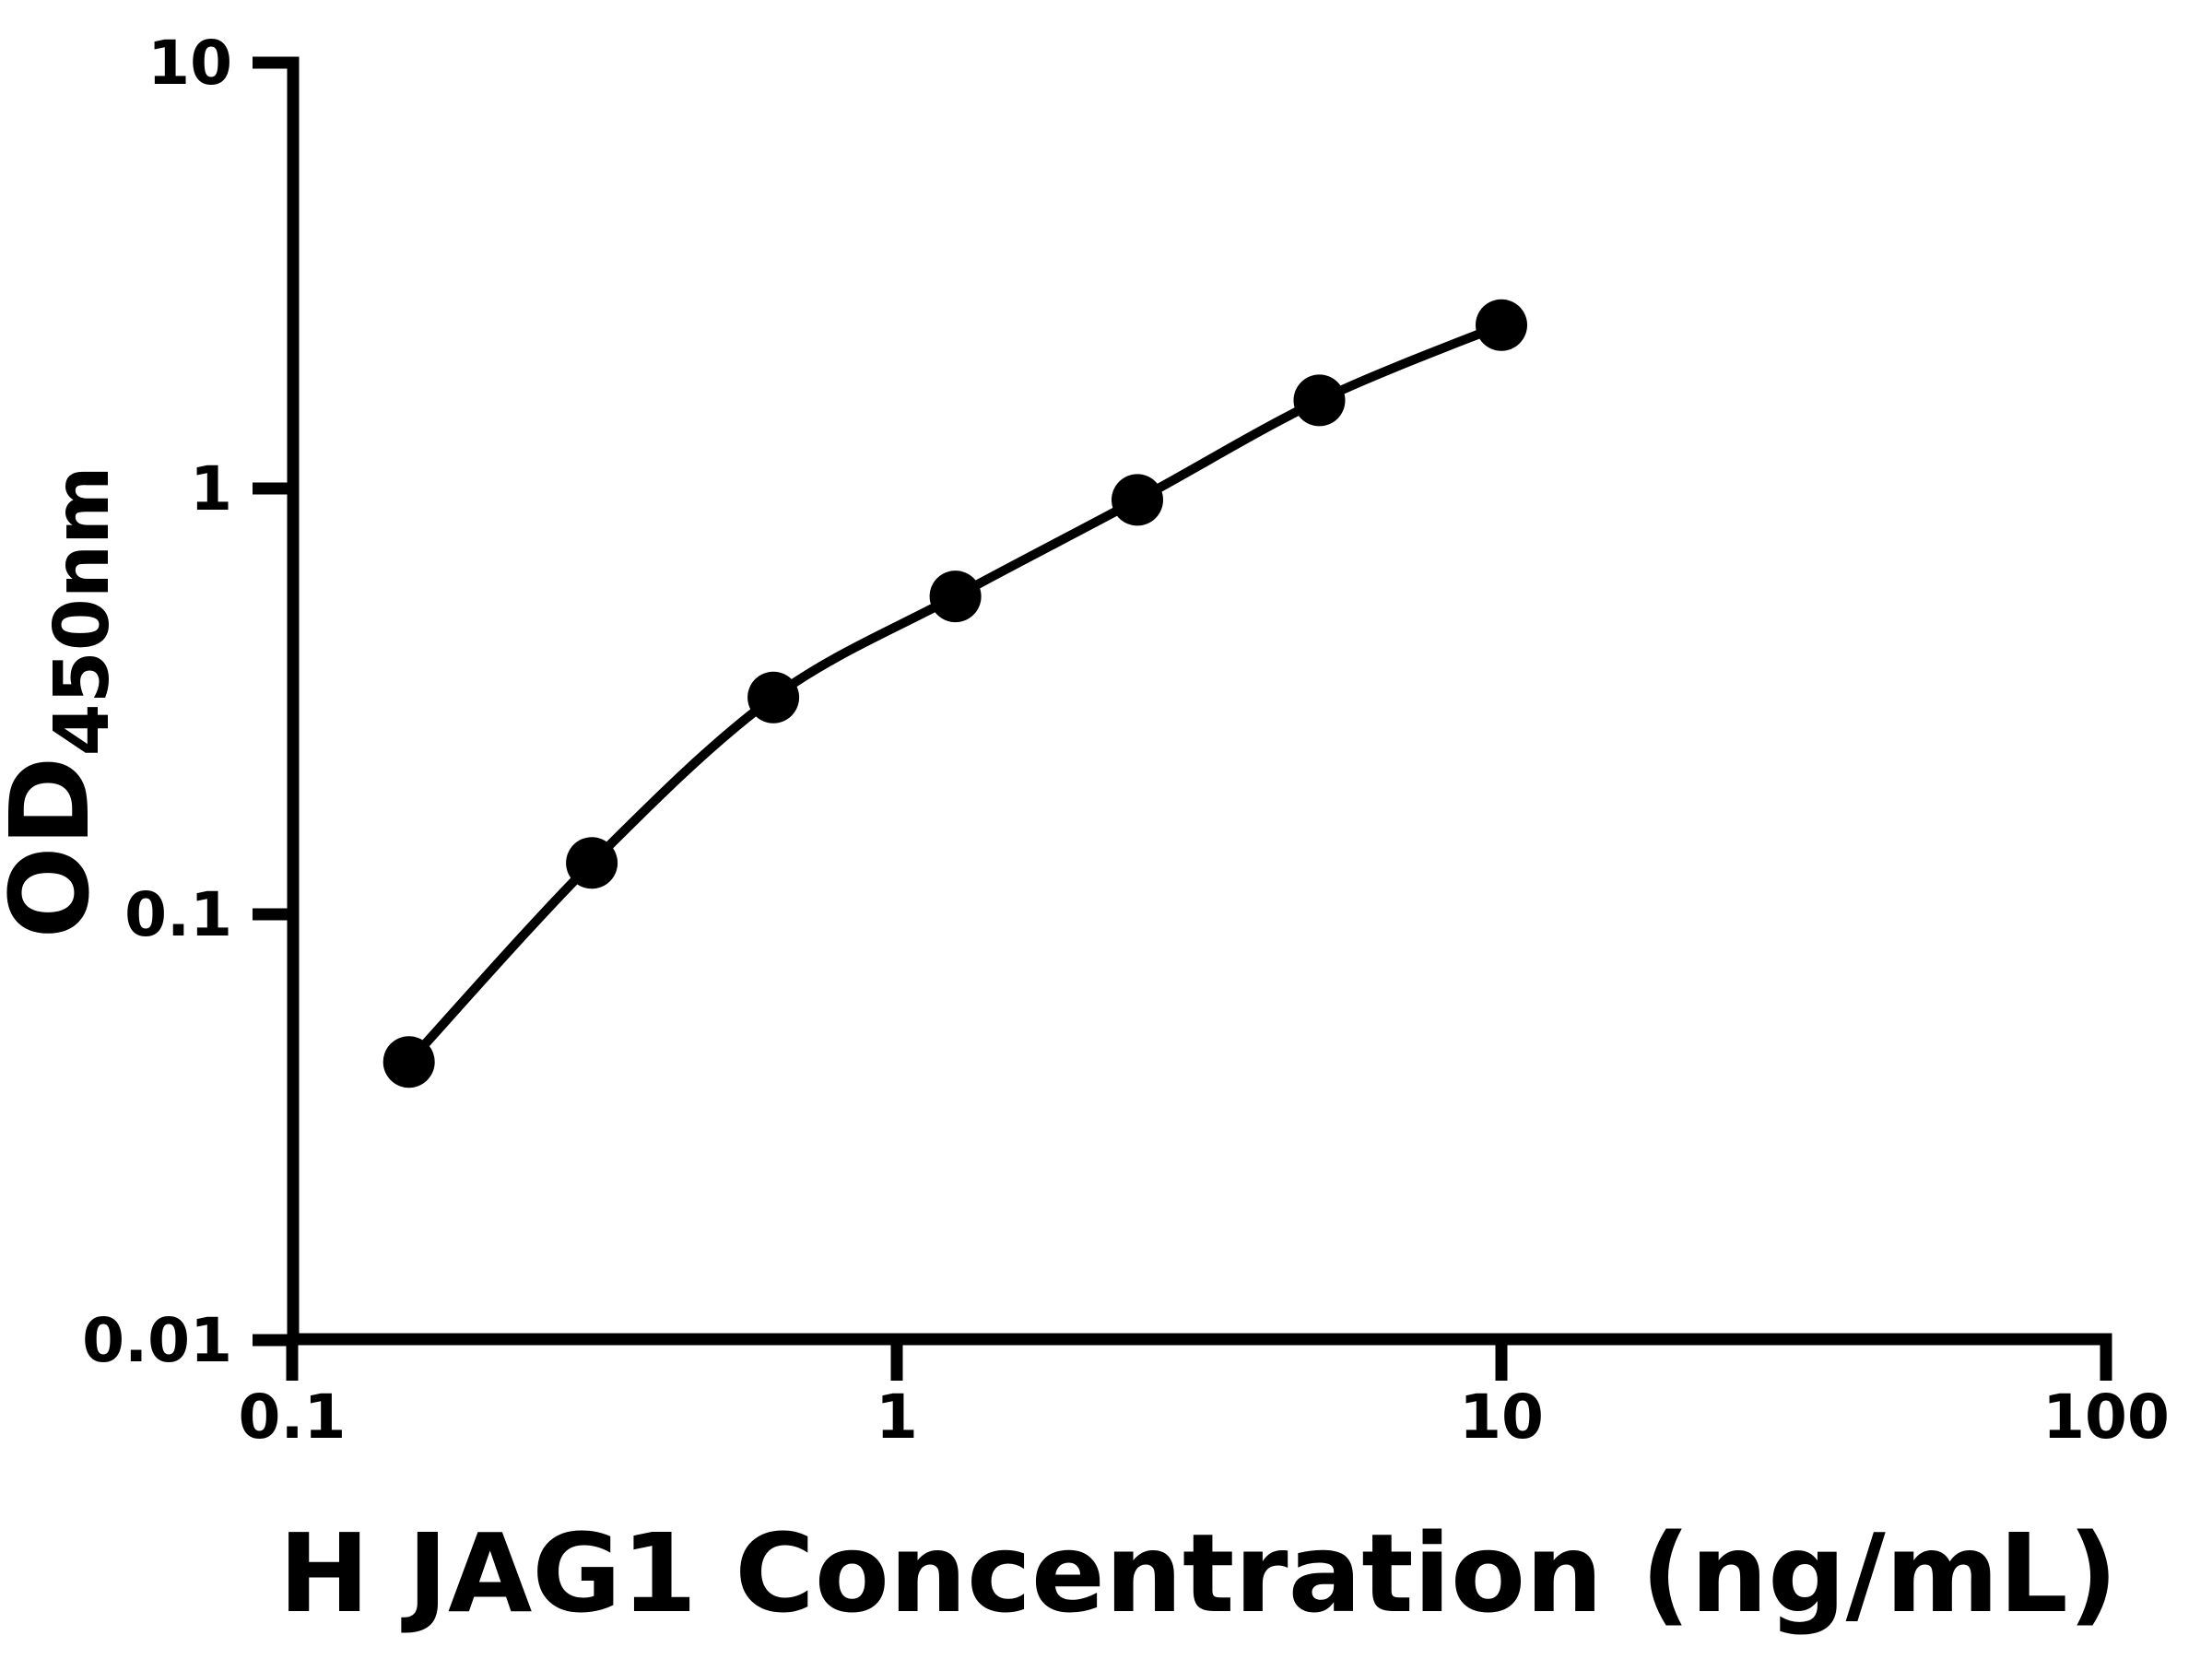 The width and height of the screenshot is (2212, 1659). I want to click on x-tick-label: 100, so click(2106, 1417).